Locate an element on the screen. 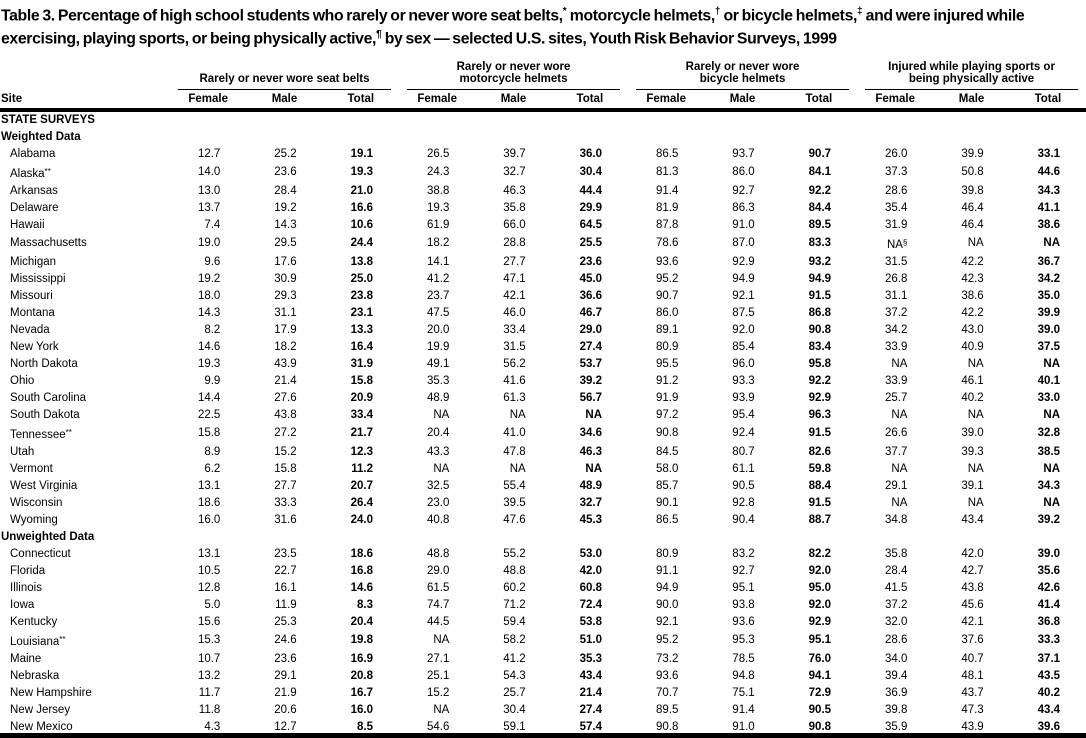 The width and height of the screenshot is (1086, 738). value-cell: 35.3 is located at coordinates (591, 658).